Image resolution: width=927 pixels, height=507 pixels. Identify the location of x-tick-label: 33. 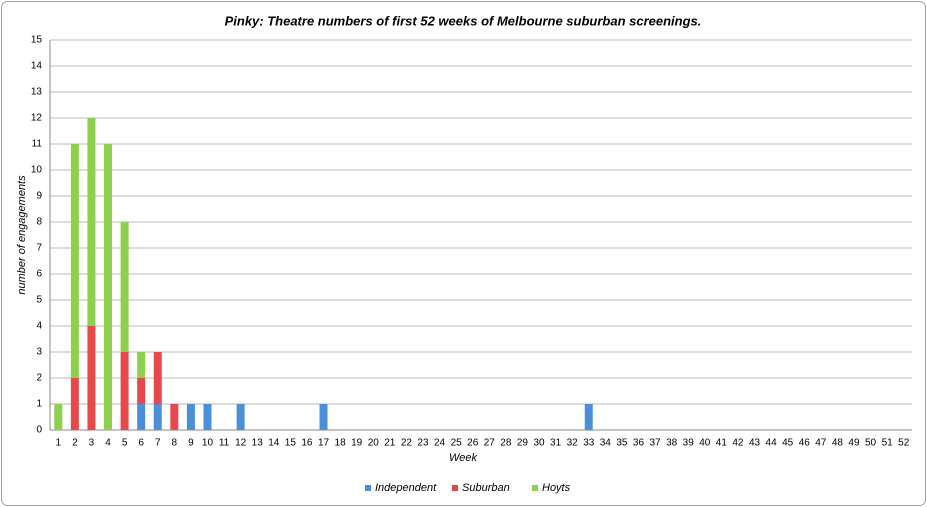
(589, 443).